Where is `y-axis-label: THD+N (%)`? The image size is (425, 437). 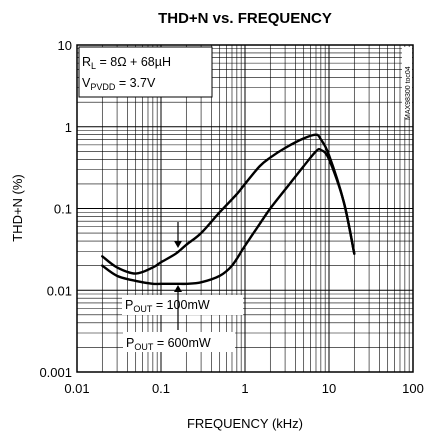 y-axis-label: THD+N (%) is located at coordinates (17, 208).